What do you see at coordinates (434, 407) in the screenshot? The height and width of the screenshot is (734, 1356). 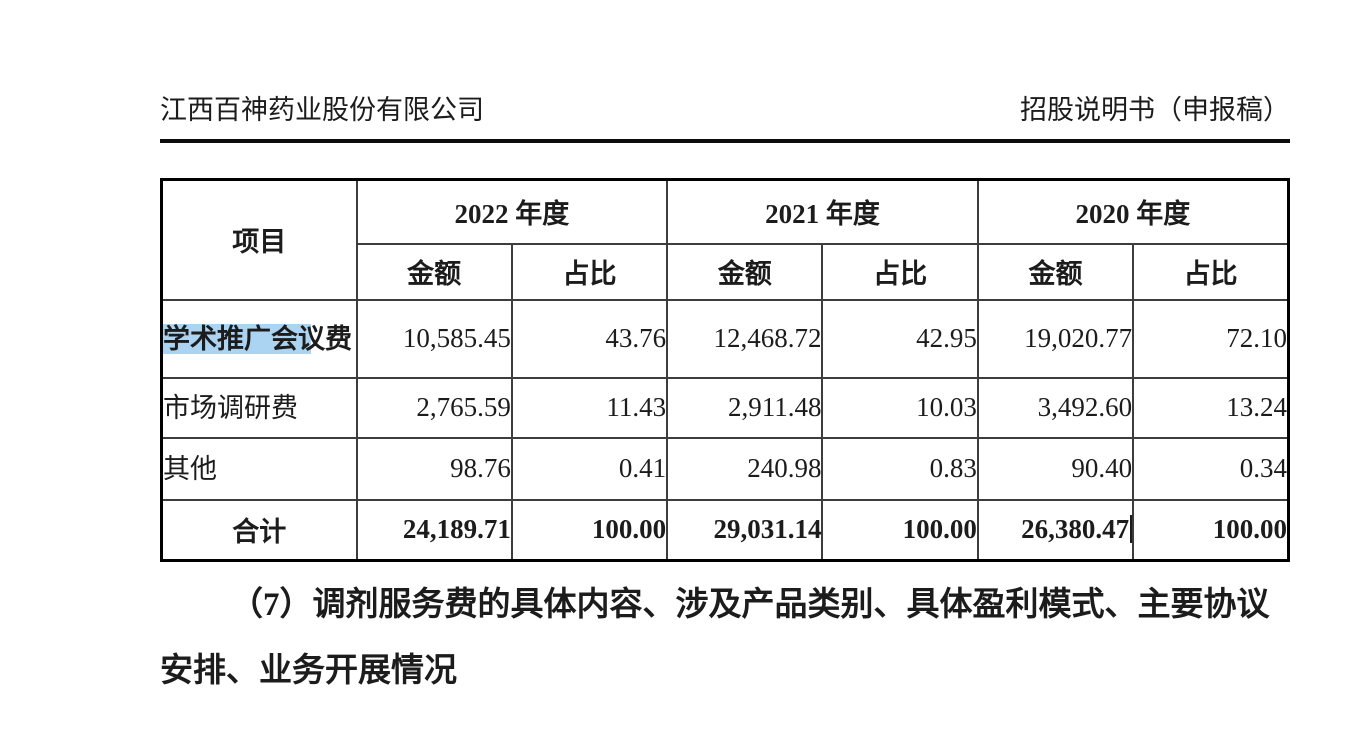 I see `cell-2022-amount: 2,765.59` at bounding box center [434, 407].